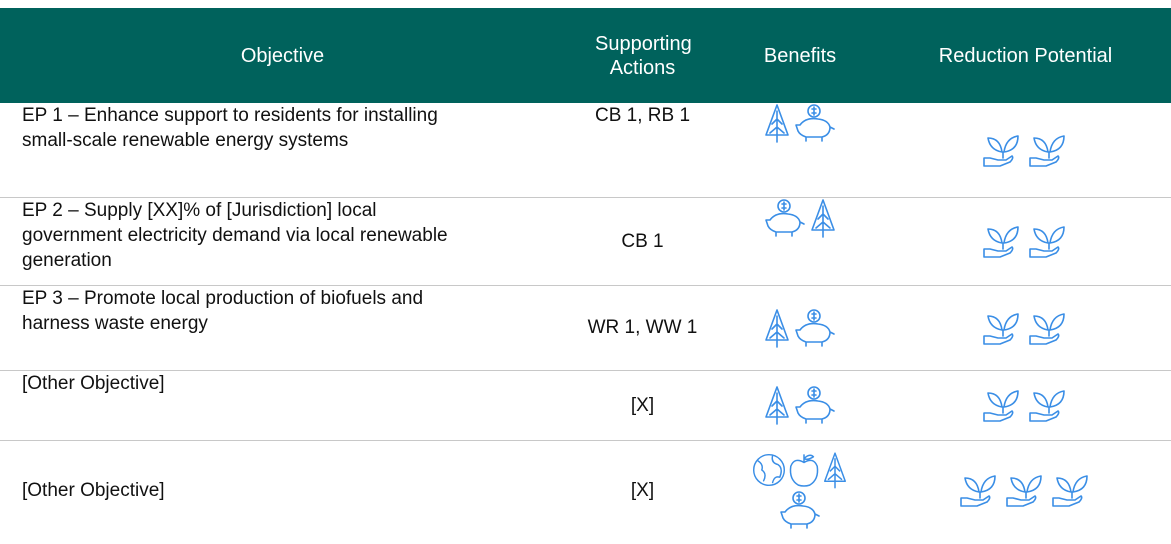 Image resolution: width=1171 pixels, height=544 pixels. Describe the element at coordinates (804, 470) in the screenshot. I see `apple-icon` at that location.